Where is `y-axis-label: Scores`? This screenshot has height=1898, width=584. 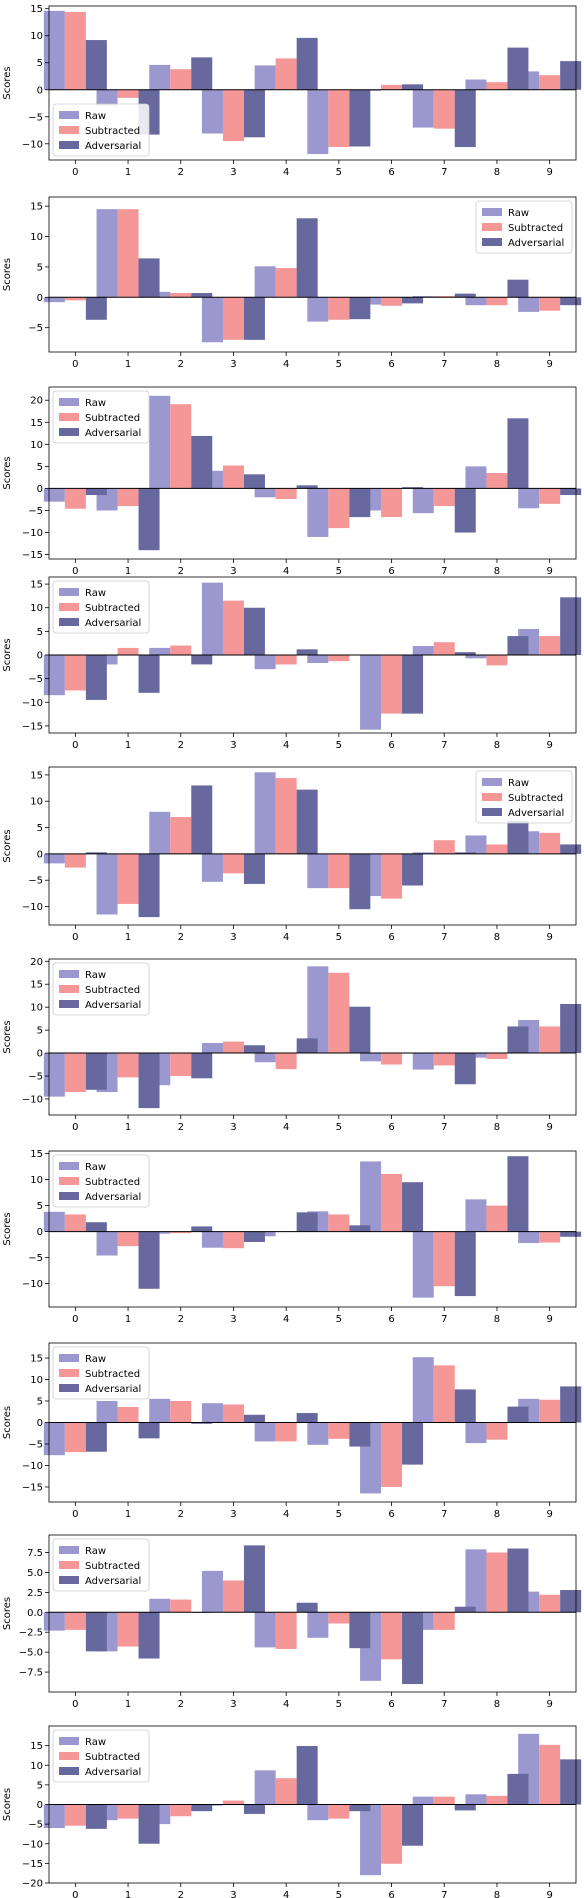 y-axis-label: Scores is located at coordinates (7, 1613).